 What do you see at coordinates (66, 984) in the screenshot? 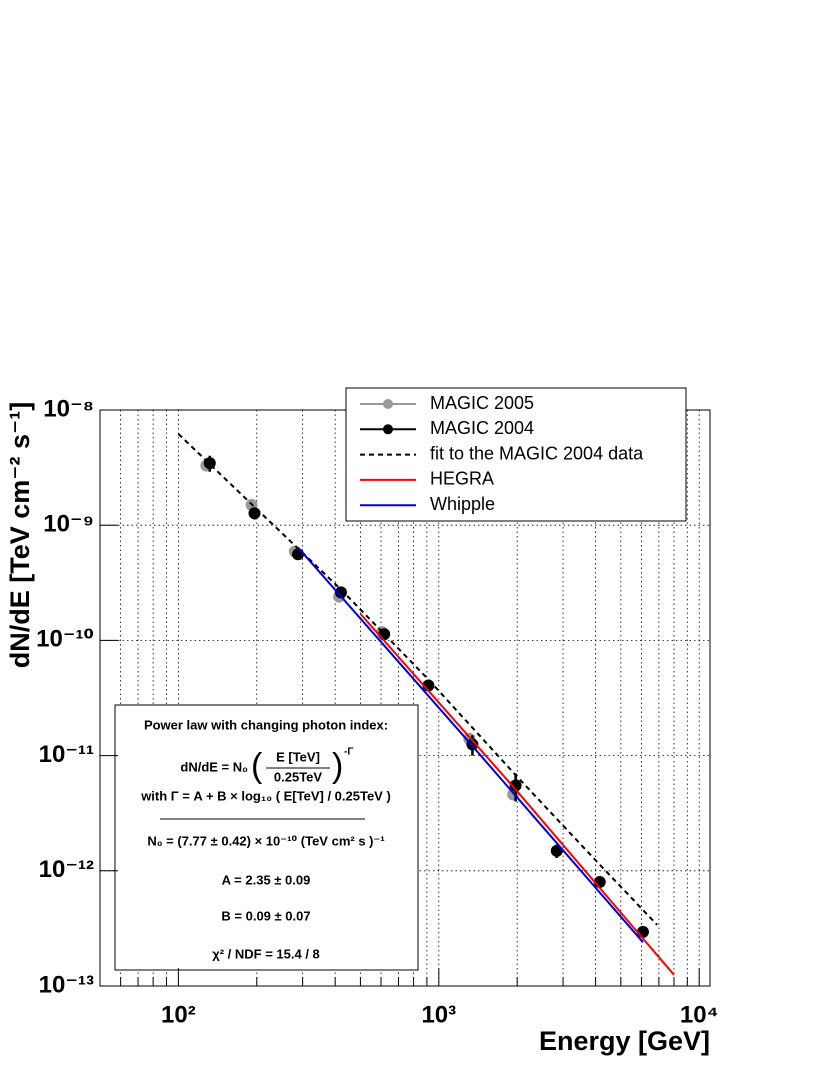
I see `y-tick-label: 10⁻¹³` at bounding box center [66, 984].